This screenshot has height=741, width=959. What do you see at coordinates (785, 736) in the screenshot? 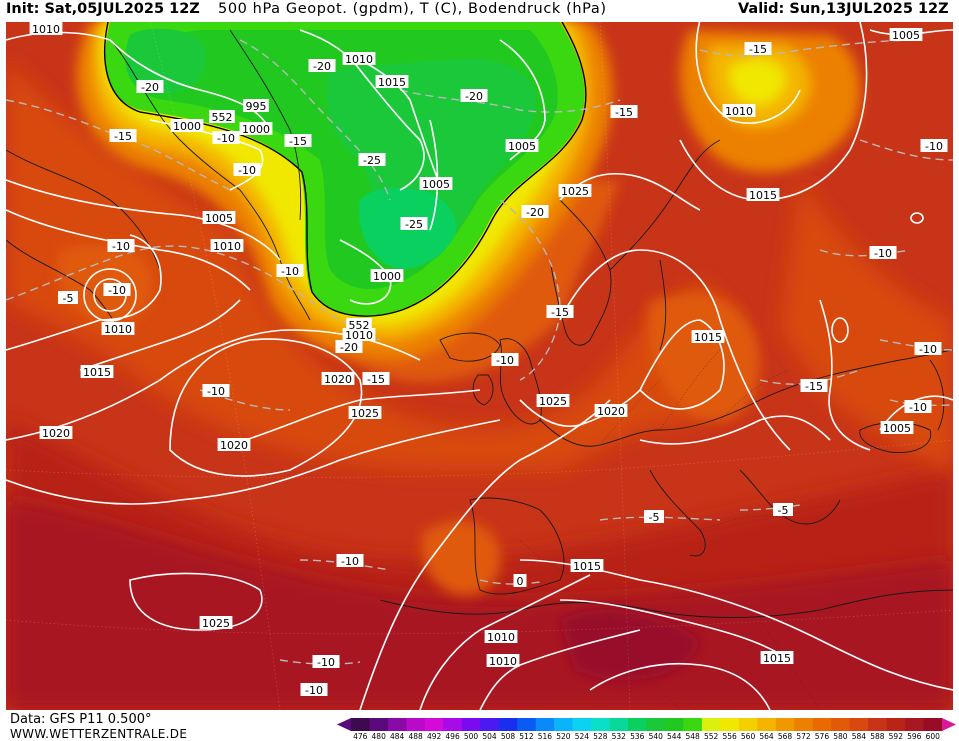
I see `scale-tick-label: 568` at bounding box center [785, 736].